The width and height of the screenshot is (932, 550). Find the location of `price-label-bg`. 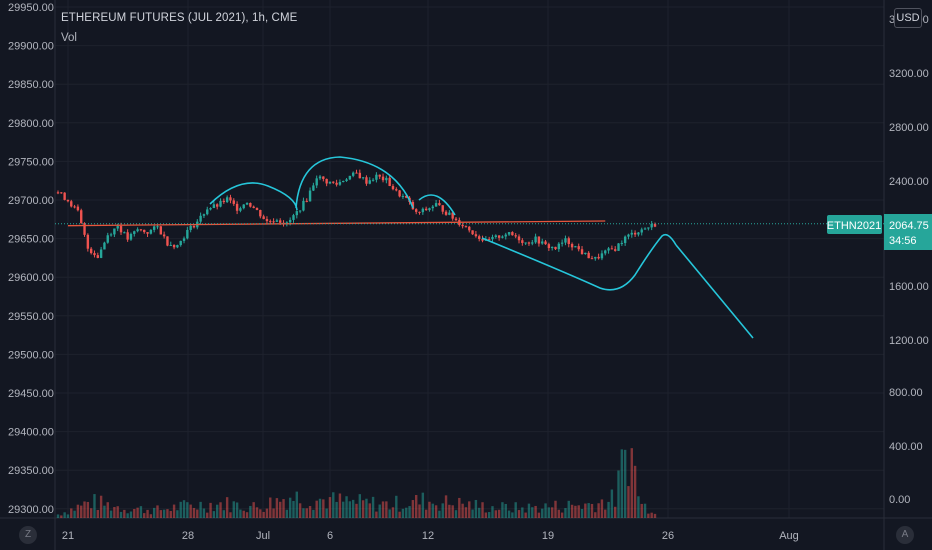

price-label-bg is located at coordinates (908, 232).